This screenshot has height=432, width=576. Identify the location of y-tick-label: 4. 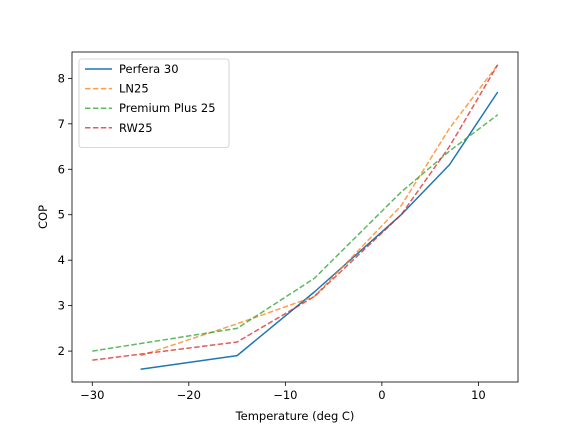
(61, 260).